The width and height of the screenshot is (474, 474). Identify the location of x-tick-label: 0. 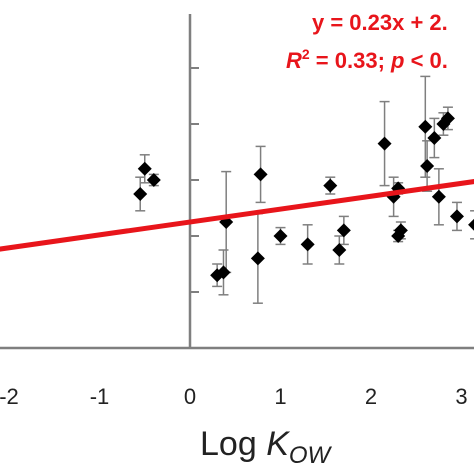
(190, 396).